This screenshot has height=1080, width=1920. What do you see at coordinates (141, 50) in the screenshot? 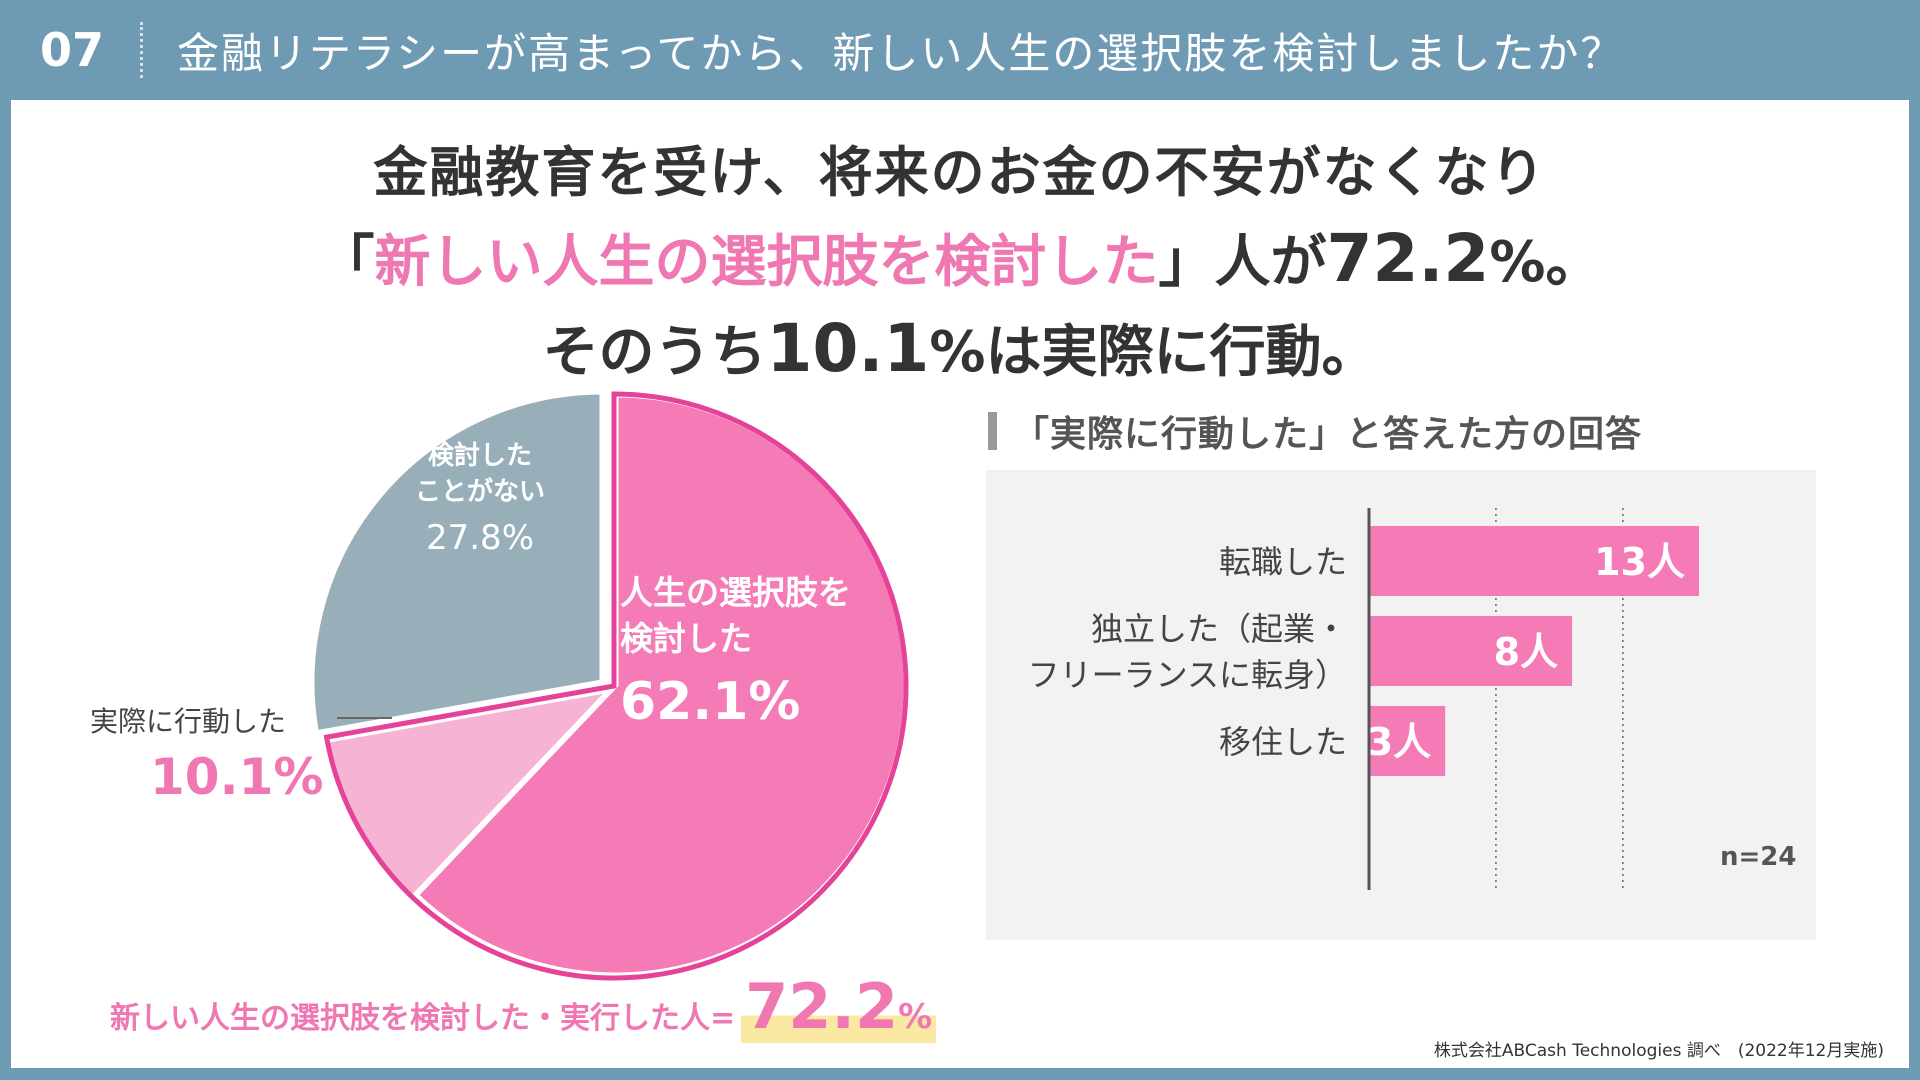
I see `header-divider` at bounding box center [141, 50].